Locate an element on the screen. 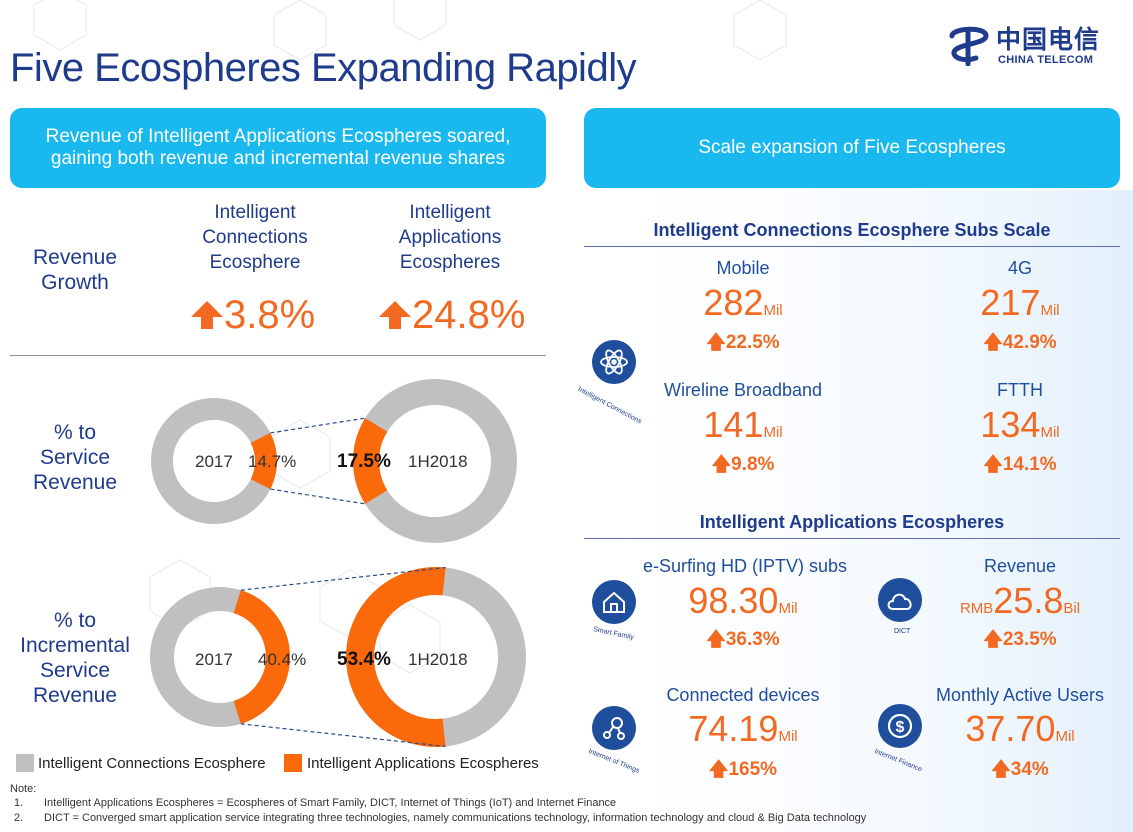  wireline-value: 141Mil is located at coordinates (743, 425).